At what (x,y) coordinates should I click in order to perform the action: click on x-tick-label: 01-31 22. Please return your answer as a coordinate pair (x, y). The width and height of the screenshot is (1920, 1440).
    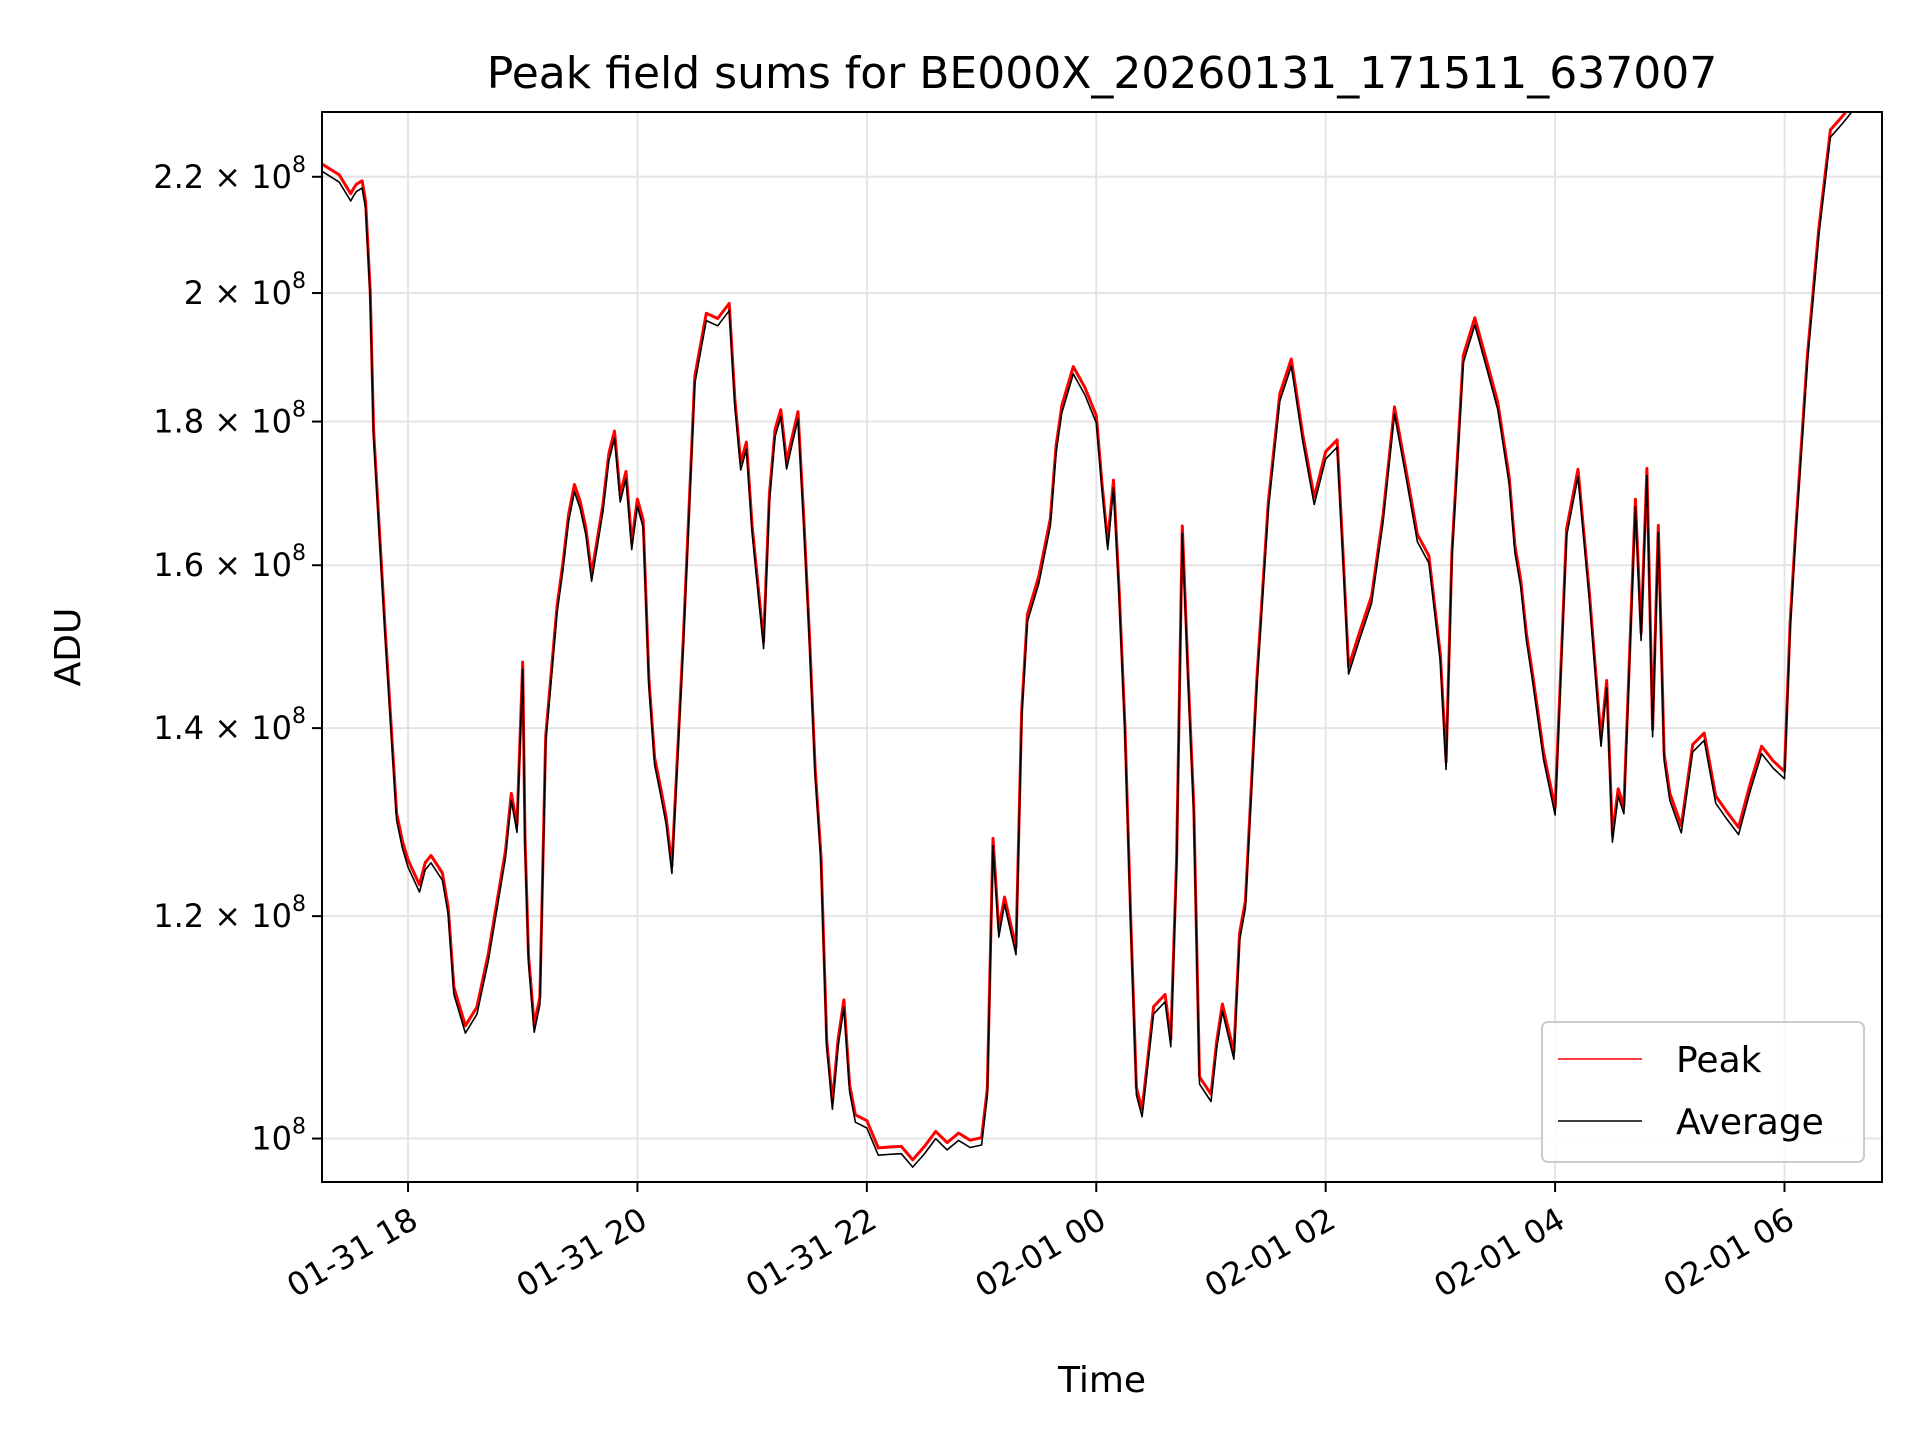
    Looking at the image, I should click on (811, 1252).